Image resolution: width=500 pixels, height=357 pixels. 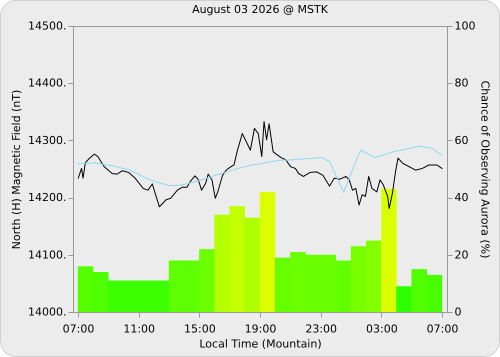 I want to click on y-axis-title: North (H) Magnetic Field (nT), so click(x=17, y=170).